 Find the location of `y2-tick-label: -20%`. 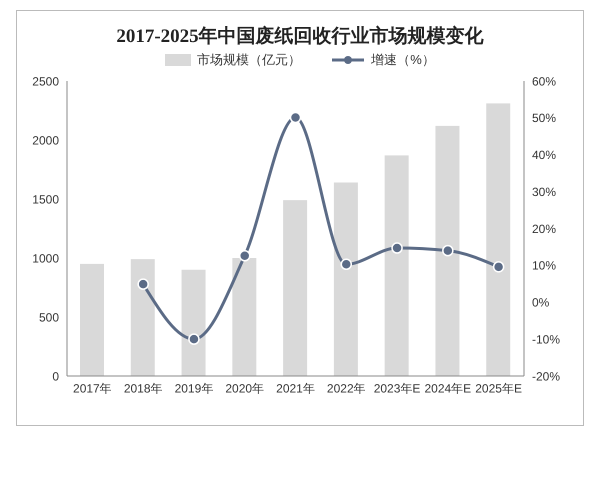

y2-tick-label: -20% is located at coordinates (546, 376).